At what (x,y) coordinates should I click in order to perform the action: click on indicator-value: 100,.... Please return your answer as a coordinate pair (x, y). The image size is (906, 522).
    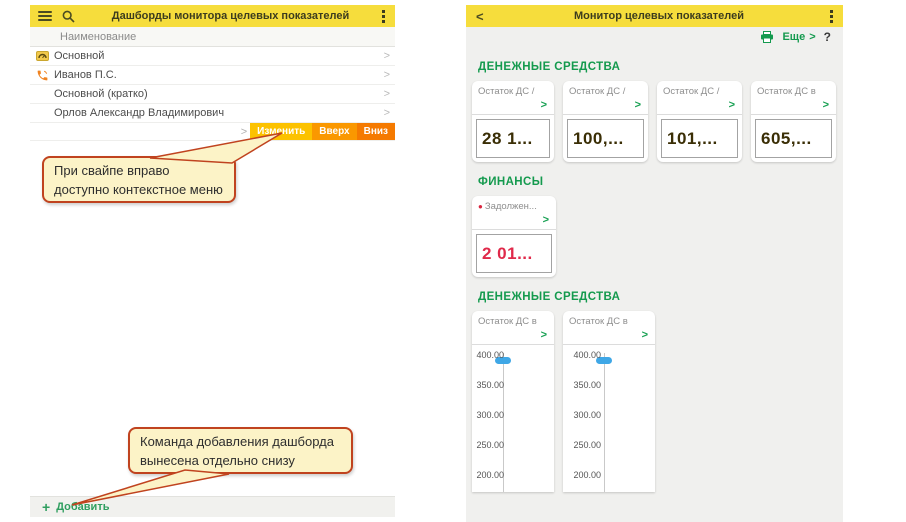
    Looking at the image, I should click on (605, 138).